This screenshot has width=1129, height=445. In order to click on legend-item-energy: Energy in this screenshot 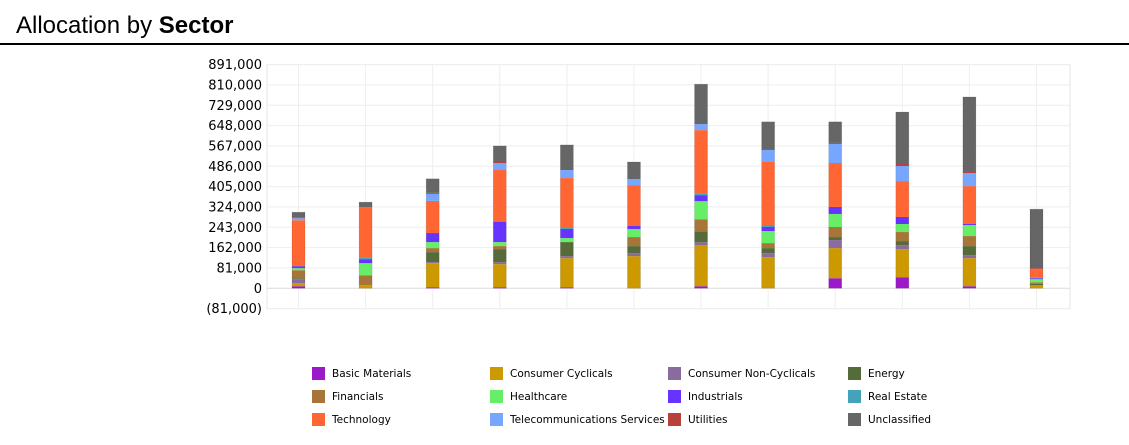, I will do `click(876, 373)`.